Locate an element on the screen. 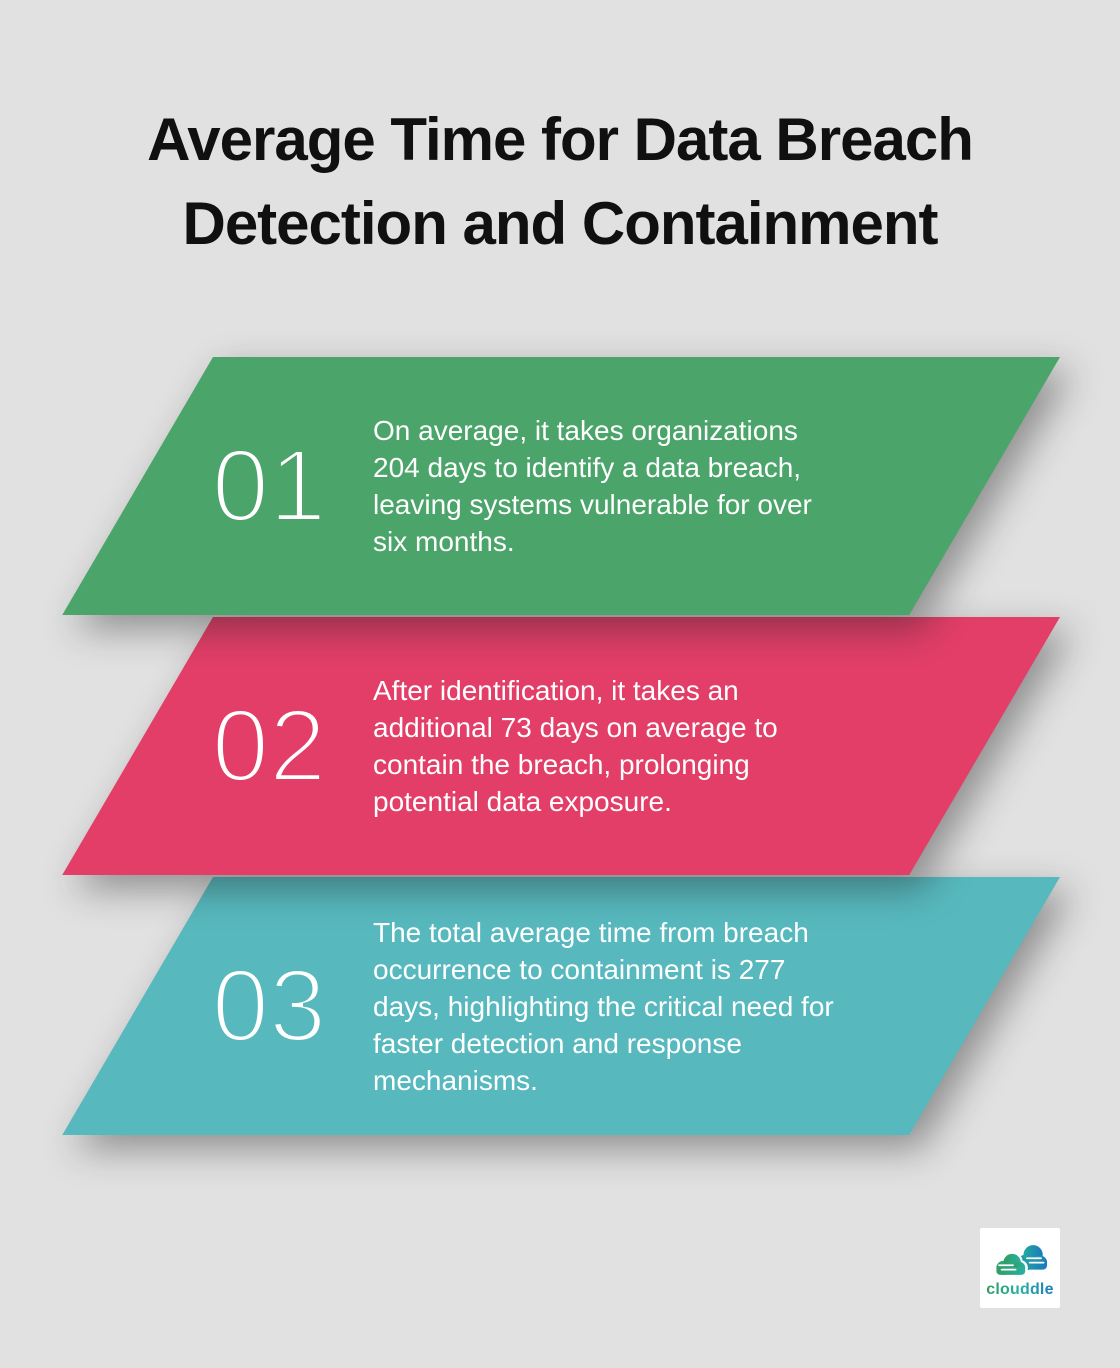  clouds-icon is located at coordinates (1021, 1260).